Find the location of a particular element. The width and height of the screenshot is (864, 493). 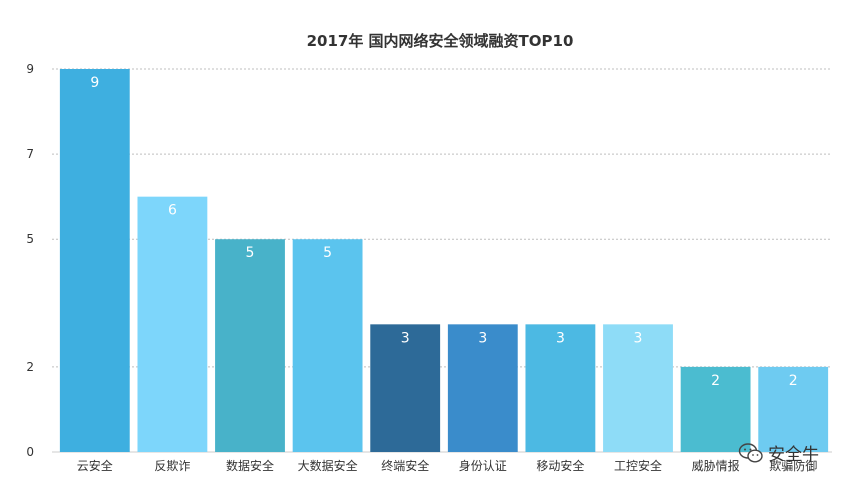

x-tick-label: 终端安全 is located at coordinates (405, 465).